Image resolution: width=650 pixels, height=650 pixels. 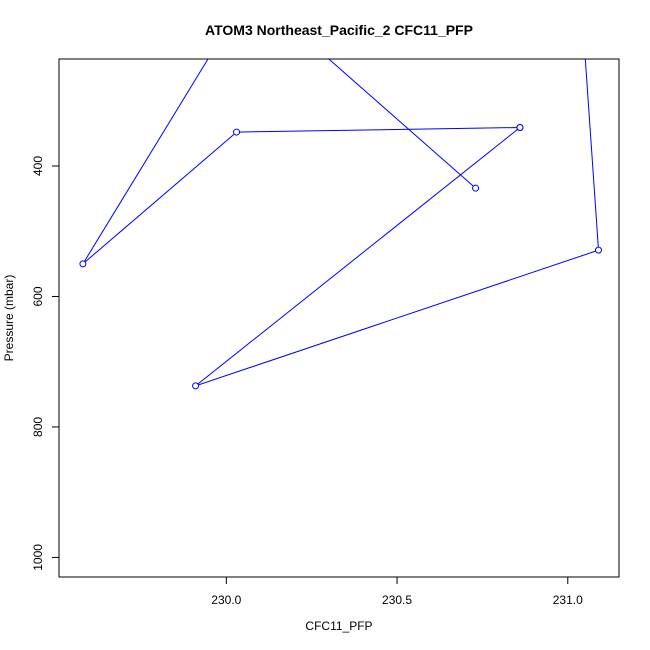 What do you see at coordinates (38, 557) in the screenshot?
I see `y-tick-label: 1000` at bounding box center [38, 557].